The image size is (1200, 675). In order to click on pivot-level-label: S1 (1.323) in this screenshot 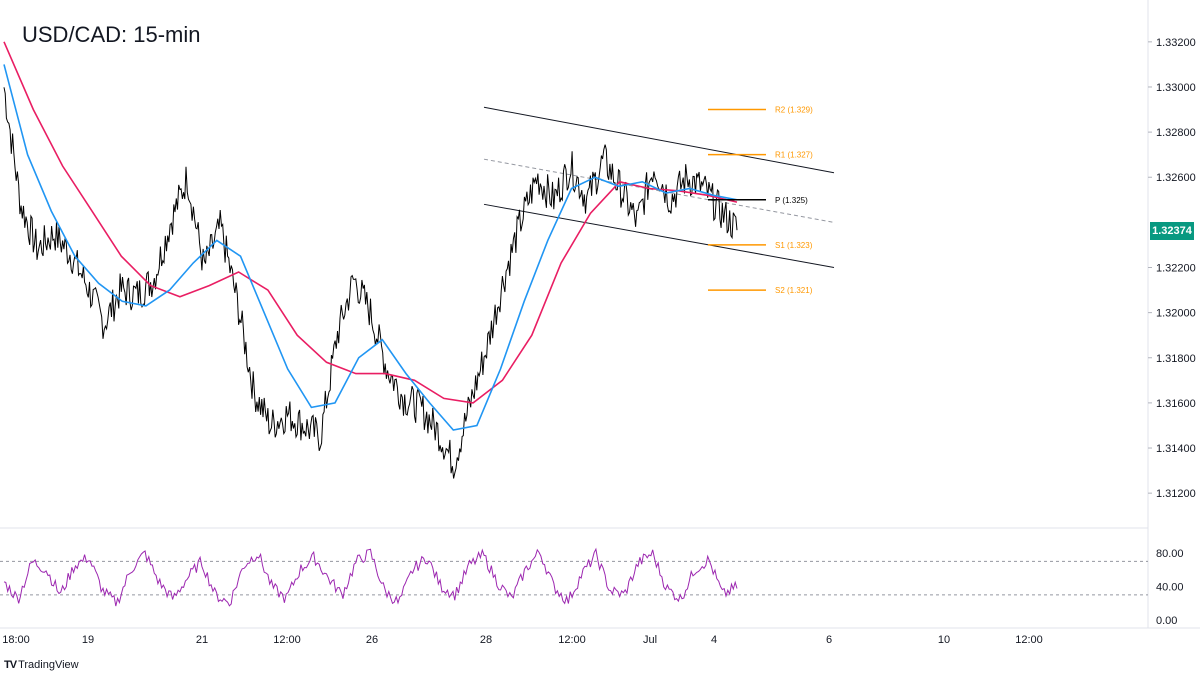, I will do `click(794, 245)`.